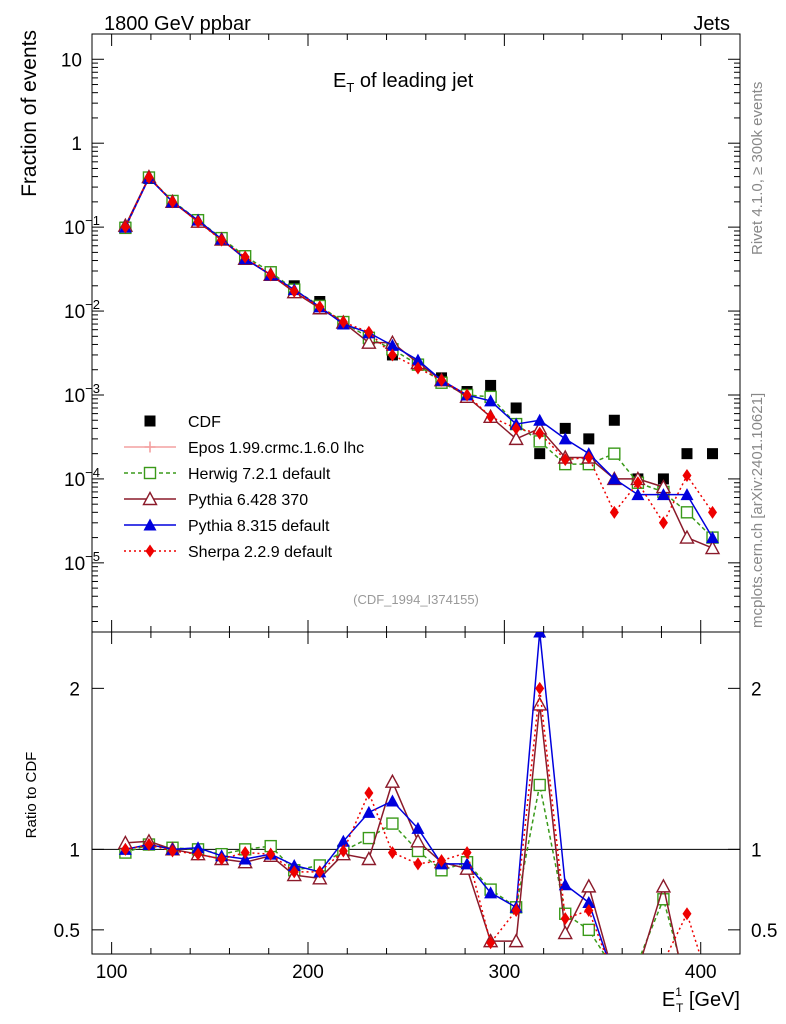  I want to click on main-ytick-base-6: 10, so click(74, 564).